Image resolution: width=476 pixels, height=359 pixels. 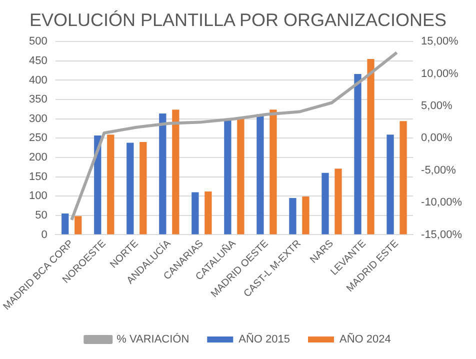 What do you see at coordinates (38, 118) in the screenshot?
I see `y-tick-label: 300` at bounding box center [38, 118].